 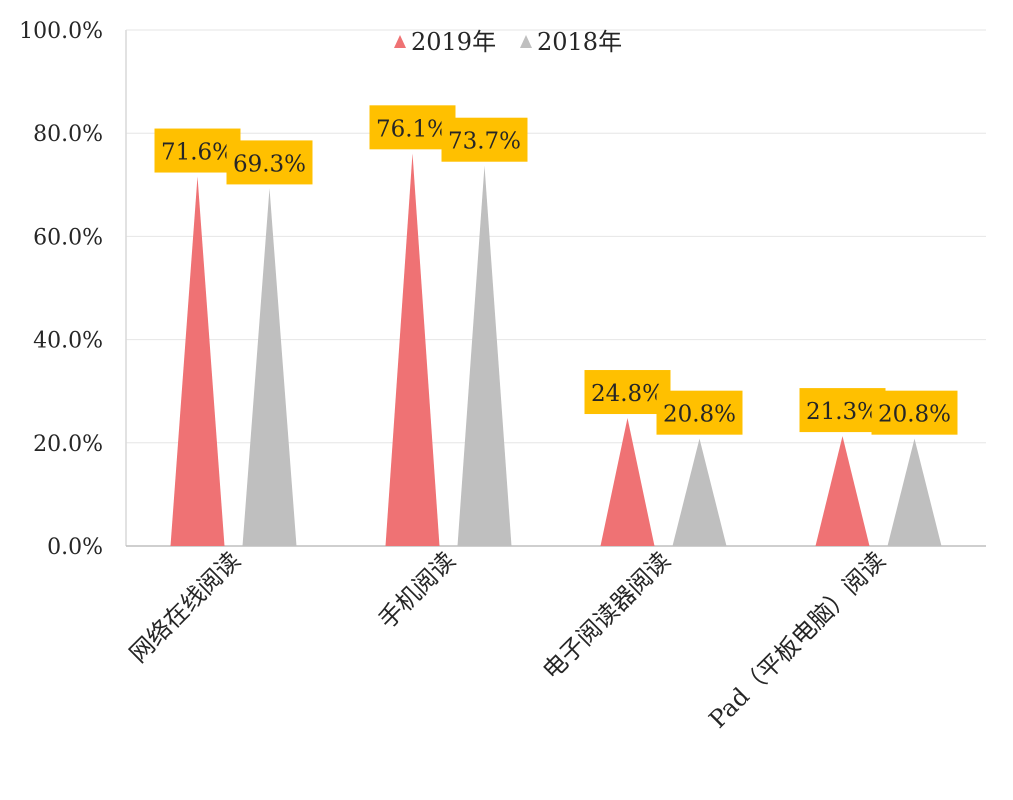 What do you see at coordinates (75, 547) in the screenshot?
I see `y-tick-label: 0.0%` at bounding box center [75, 547].